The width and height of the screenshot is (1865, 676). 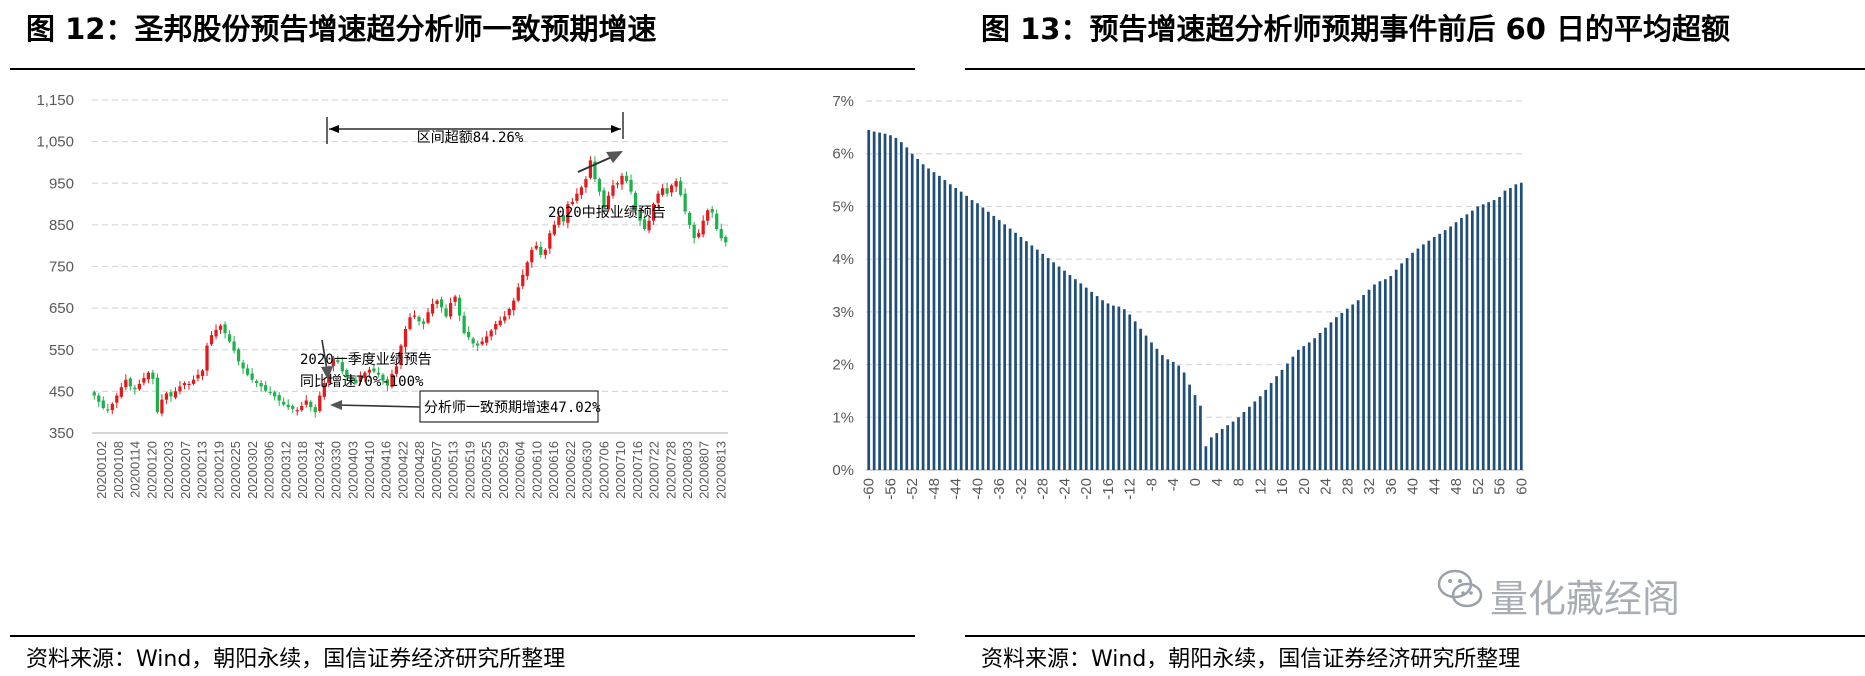 What do you see at coordinates (352, 470) in the screenshot?
I see `x-tick-label: 20200403` at bounding box center [352, 470].